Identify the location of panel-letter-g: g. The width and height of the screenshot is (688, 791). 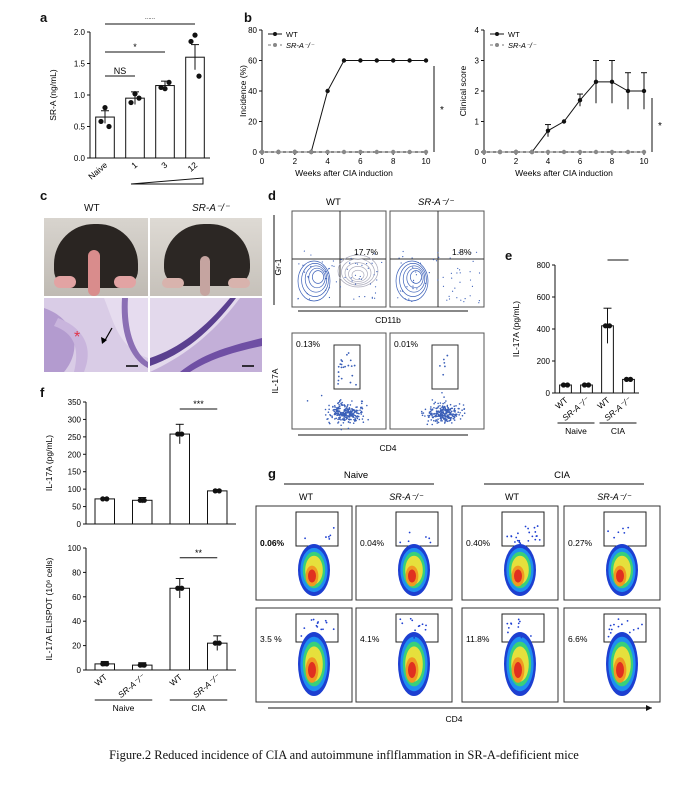
(272, 473).